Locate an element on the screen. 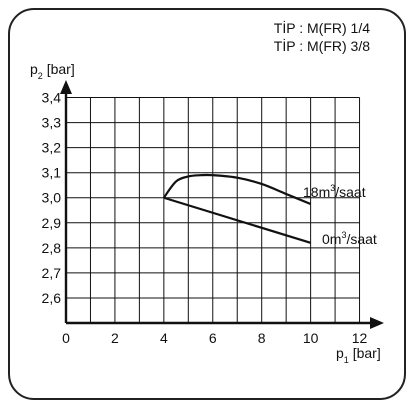 The width and height of the screenshot is (414, 409). x-tick-label: 12 is located at coordinates (360, 338).